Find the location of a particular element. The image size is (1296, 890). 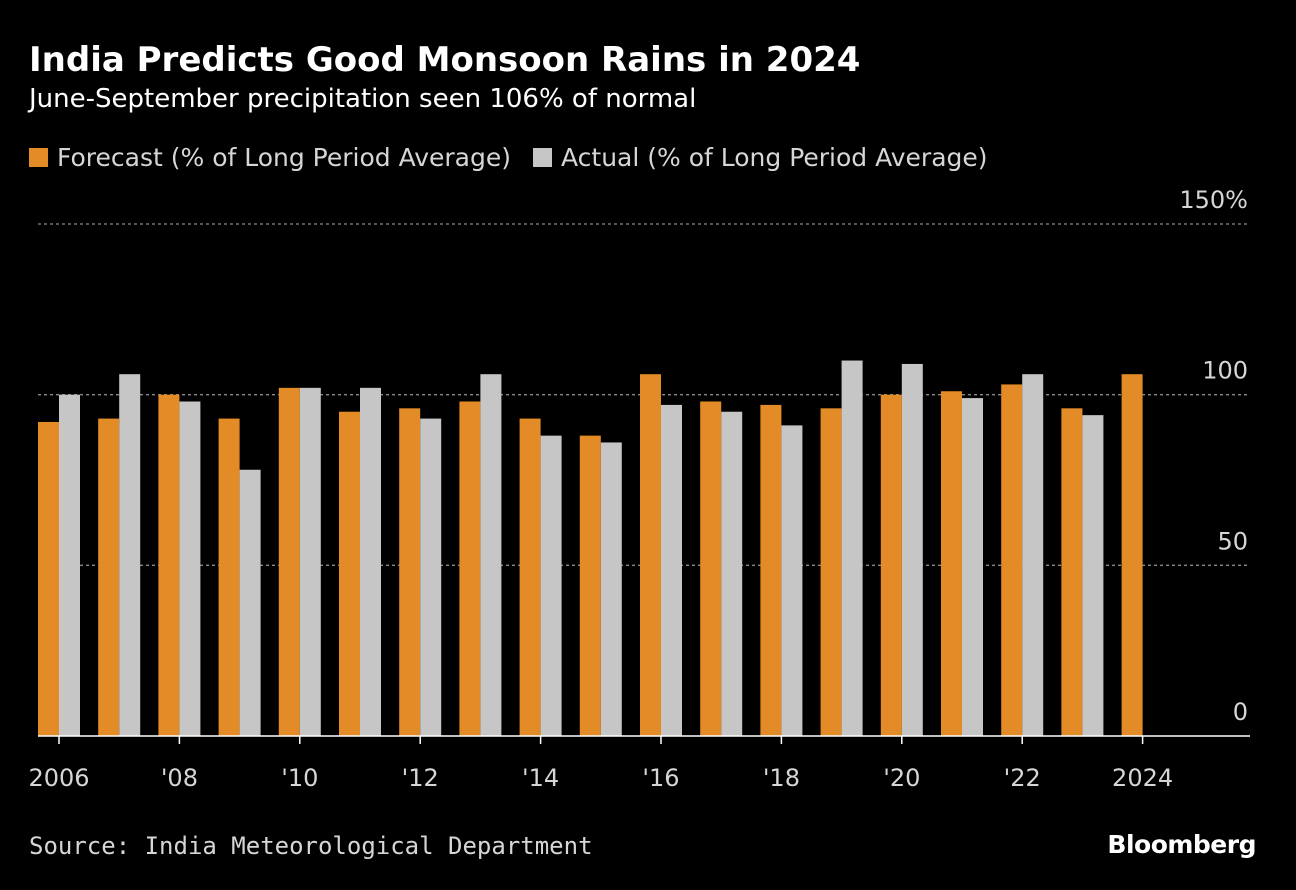

bar-forecast-2024 is located at coordinates (1132, 555).